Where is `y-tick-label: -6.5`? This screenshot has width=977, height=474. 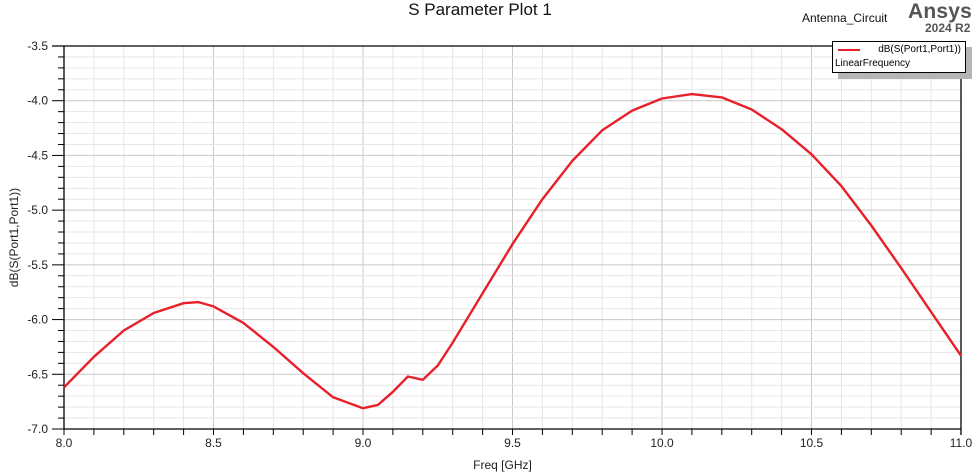 y-tick-label: -6.5 is located at coordinates (37, 374).